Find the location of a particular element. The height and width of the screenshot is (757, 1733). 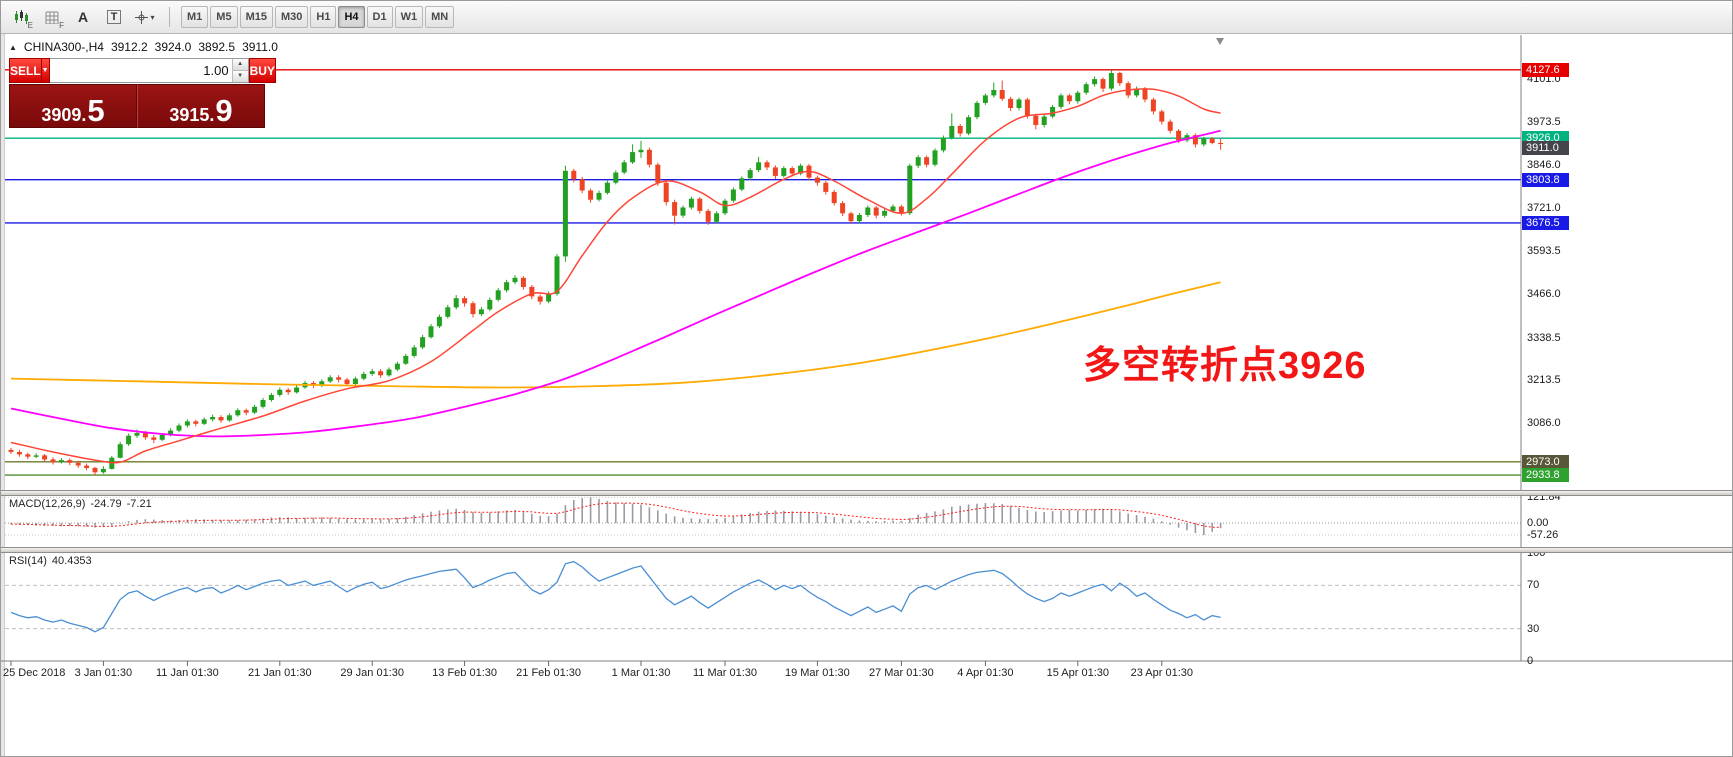

bid-price-main: 3909. is located at coordinates (64, 115).